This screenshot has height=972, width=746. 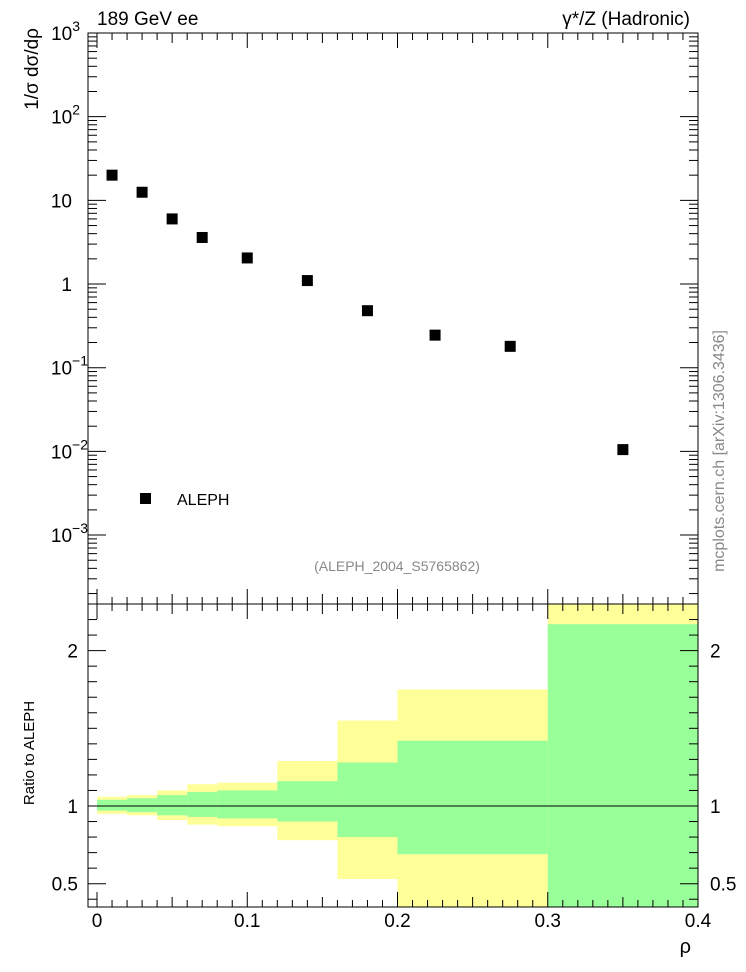 What do you see at coordinates (698, 921) in the screenshot?
I see `x-tick-label: 0.4` at bounding box center [698, 921].